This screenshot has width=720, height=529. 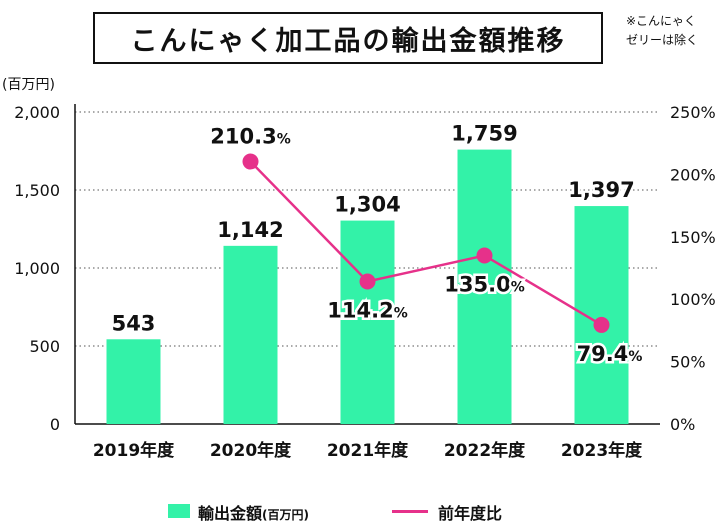 I want to click on y-tick-label: 1,500, so click(x=37, y=190).